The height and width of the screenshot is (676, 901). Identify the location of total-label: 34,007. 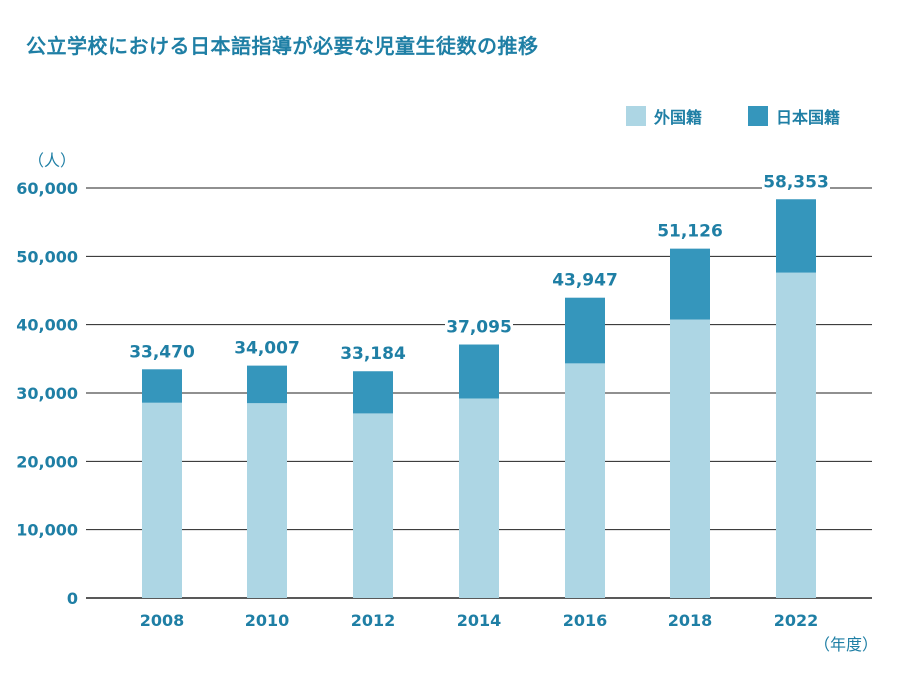
(267, 349).